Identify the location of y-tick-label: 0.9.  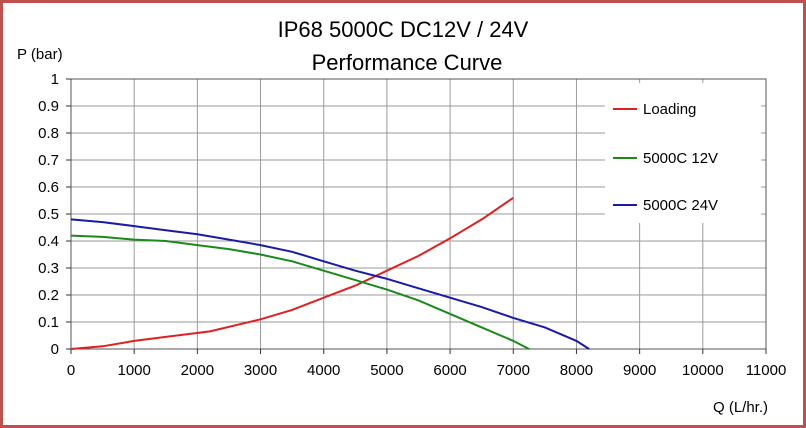
(48, 106).